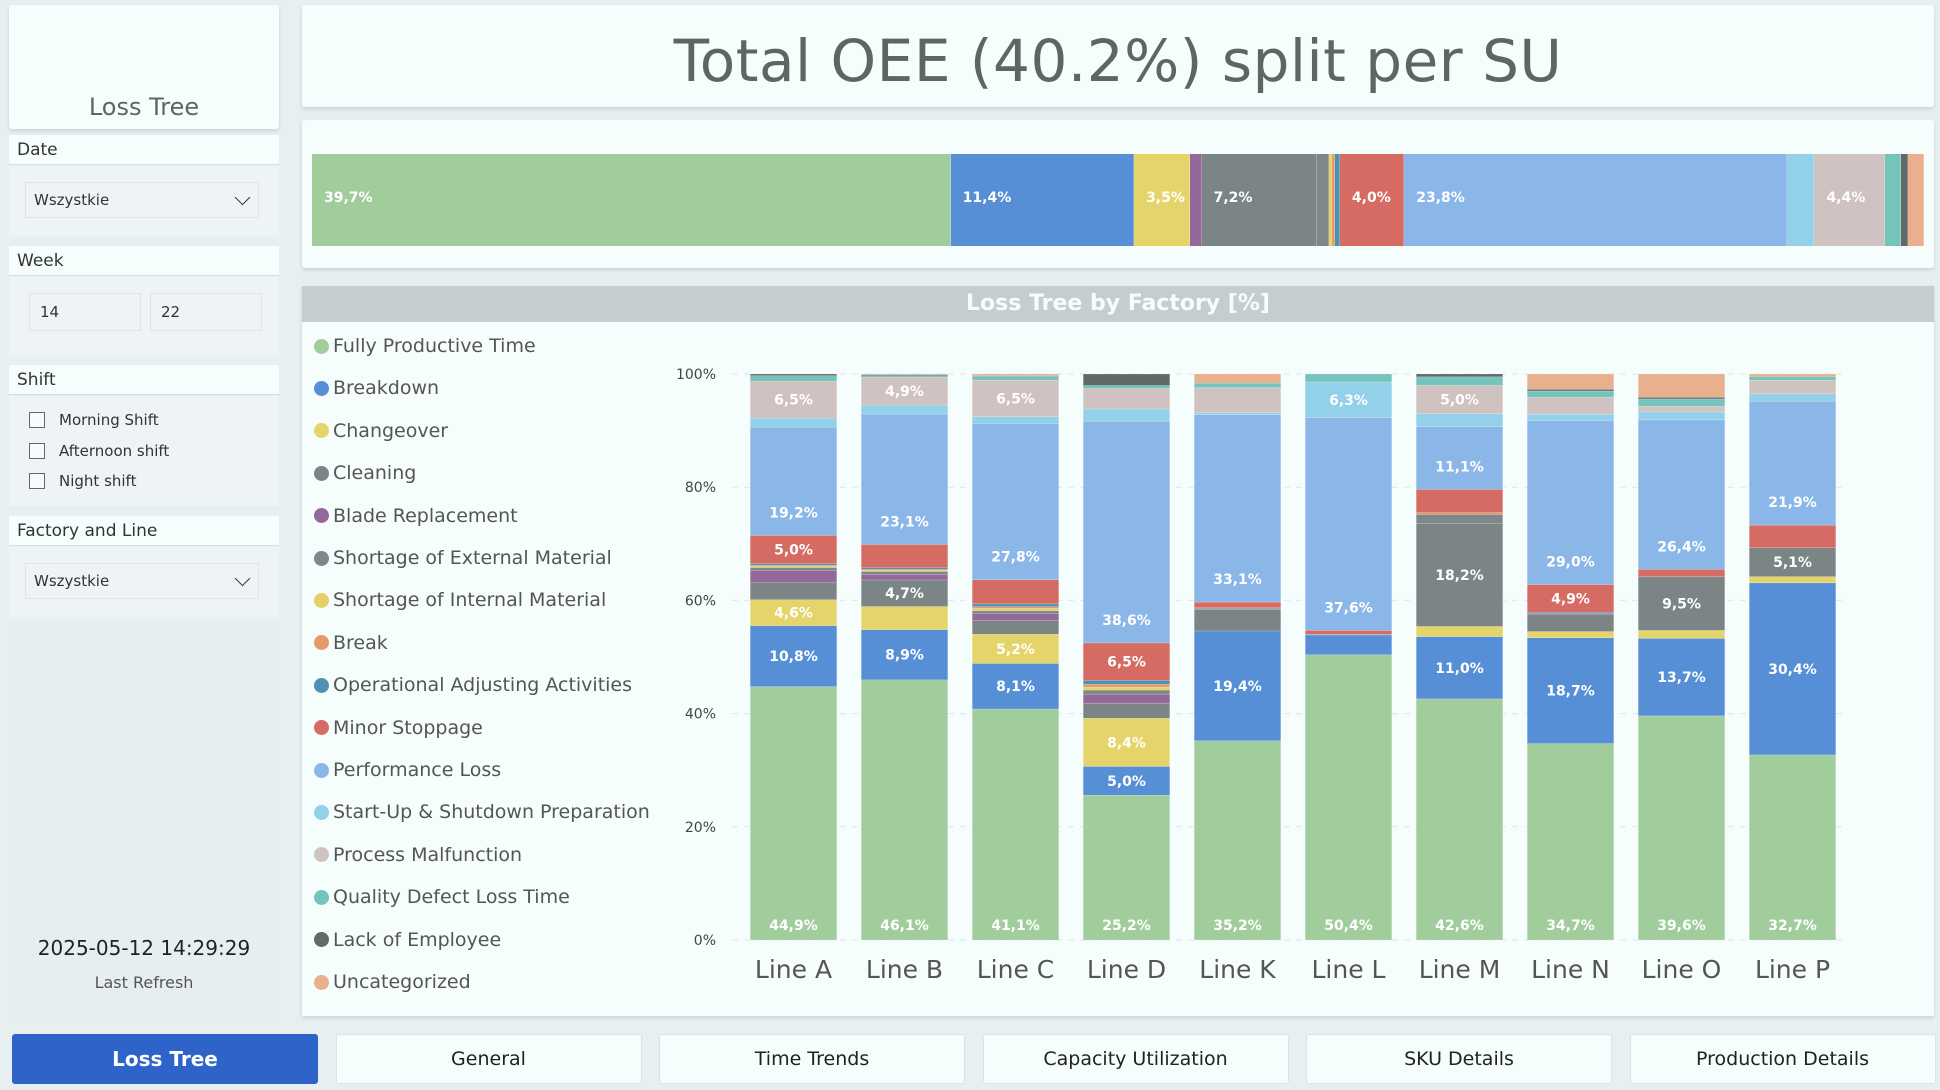 The height and width of the screenshot is (1090, 1940). What do you see at coordinates (904, 577) in the screenshot?
I see `bar-segment-line-b-blade-replacement` at bounding box center [904, 577].